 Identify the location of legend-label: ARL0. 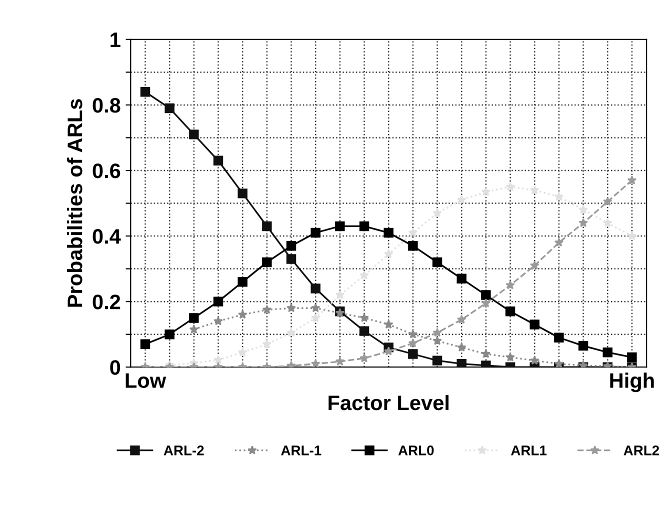
(416, 451).